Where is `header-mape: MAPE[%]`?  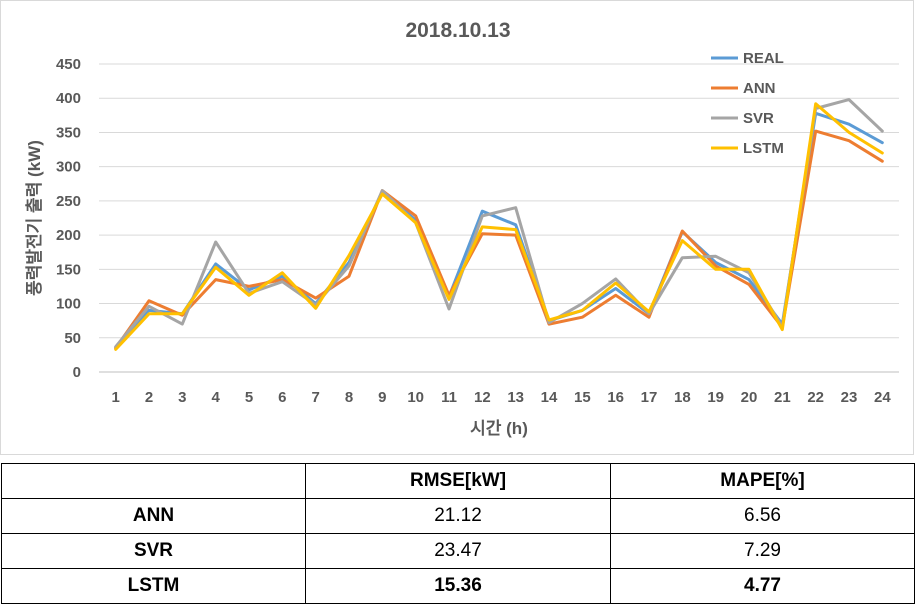 header-mape: MAPE[%] is located at coordinates (762, 481).